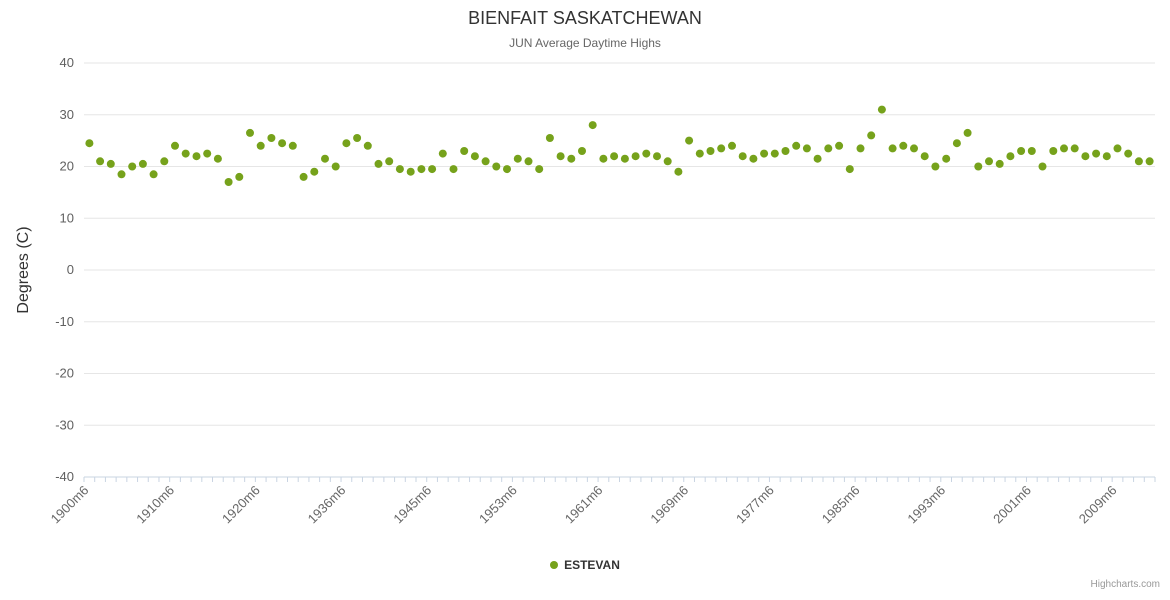 This screenshot has width=1170, height=600. Describe the element at coordinates (585, 565) in the screenshot. I see `legend-item: ESTEVAN` at that location.